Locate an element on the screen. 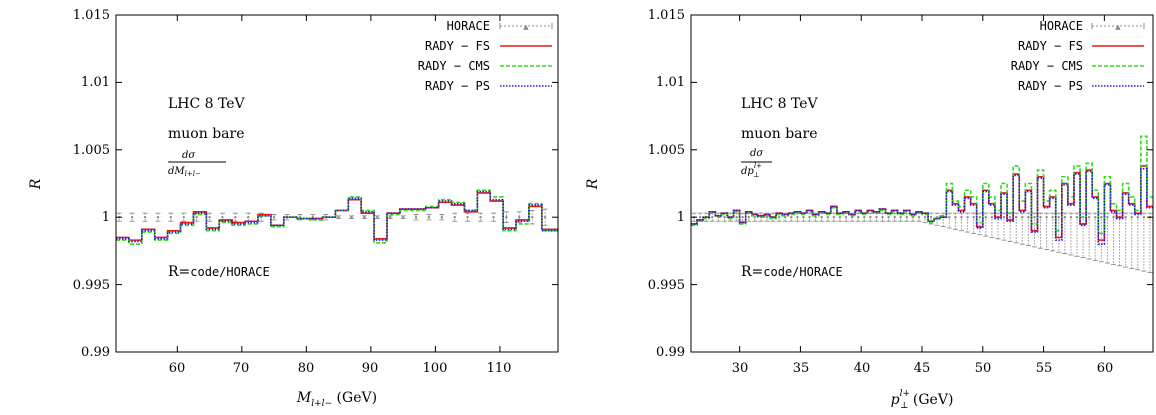 The height and width of the screenshot is (415, 1156). left-xtick-label: 110 is located at coordinates (499, 368).